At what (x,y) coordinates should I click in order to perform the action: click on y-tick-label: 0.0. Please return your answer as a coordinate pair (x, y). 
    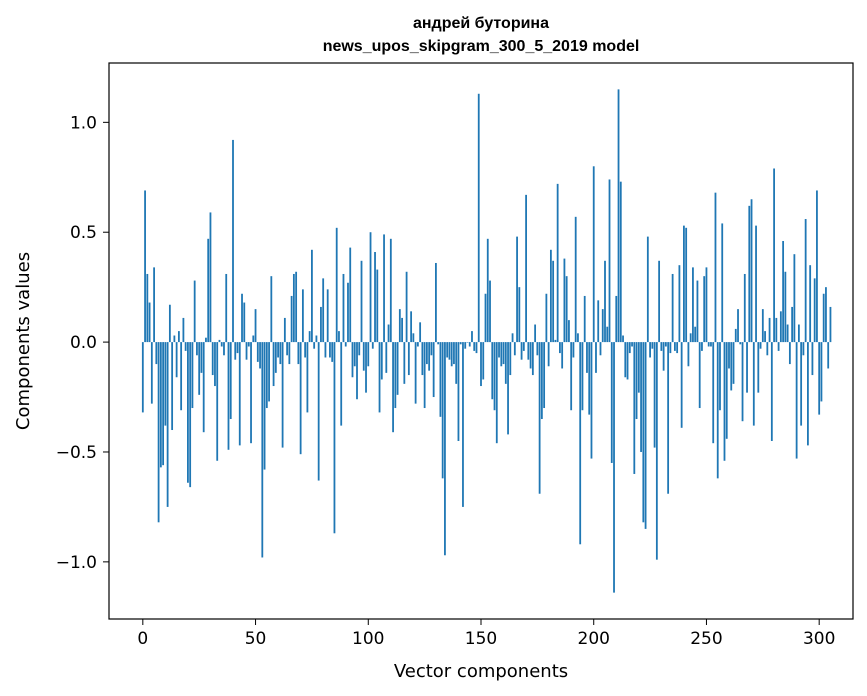
    Looking at the image, I should click on (83, 343).